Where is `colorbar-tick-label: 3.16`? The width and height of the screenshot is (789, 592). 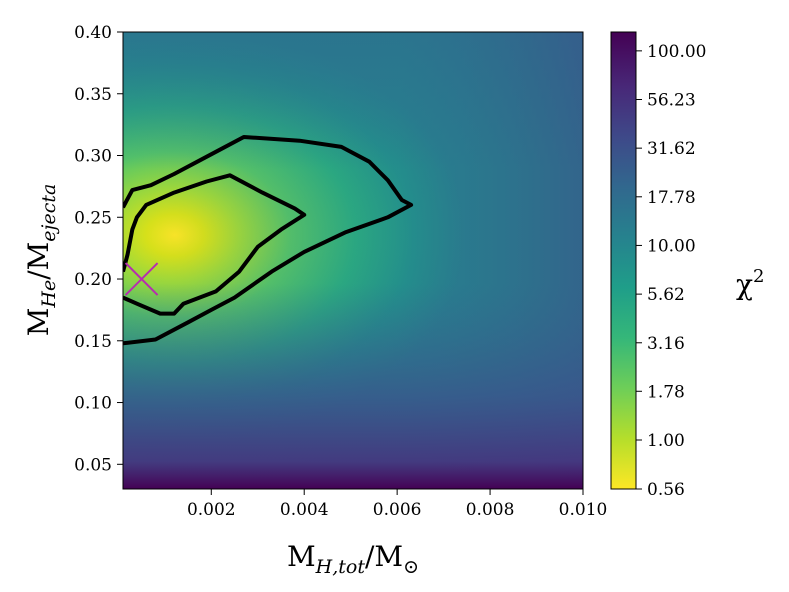 colorbar-tick-label: 3.16 is located at coordinates (666, 344).